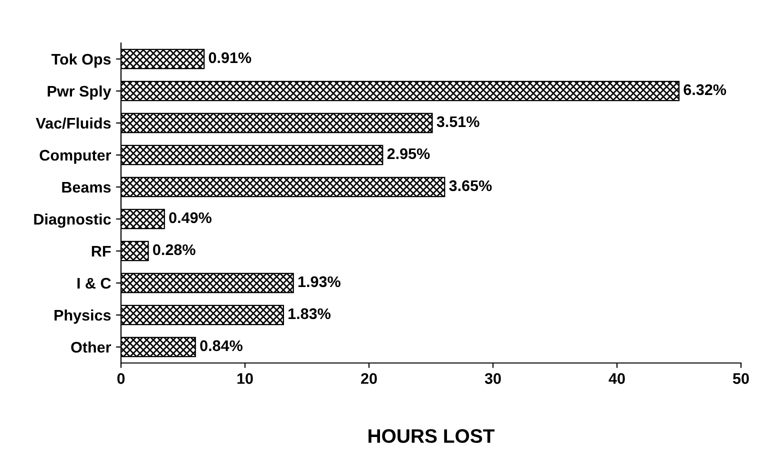 The width and height of the screenshot is (765, 449). Describe the element at coordinates (705, 90) in the screenshot. I see `annotation: 6.32%` at that location.